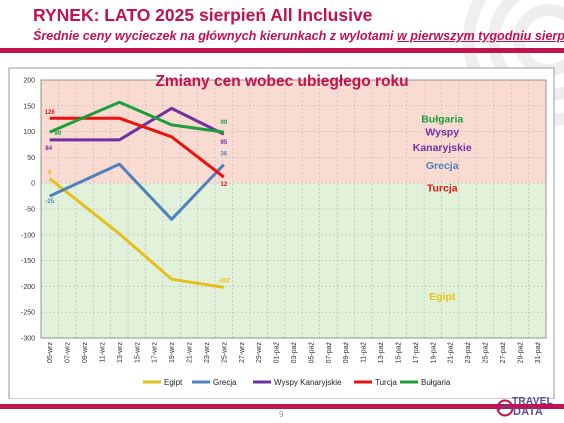  I want to click on data-label: -202, so click(224, 281).